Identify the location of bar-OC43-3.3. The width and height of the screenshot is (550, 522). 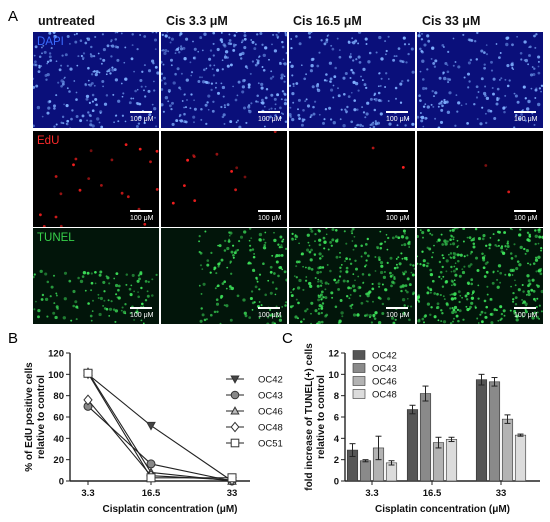
(365, 471).